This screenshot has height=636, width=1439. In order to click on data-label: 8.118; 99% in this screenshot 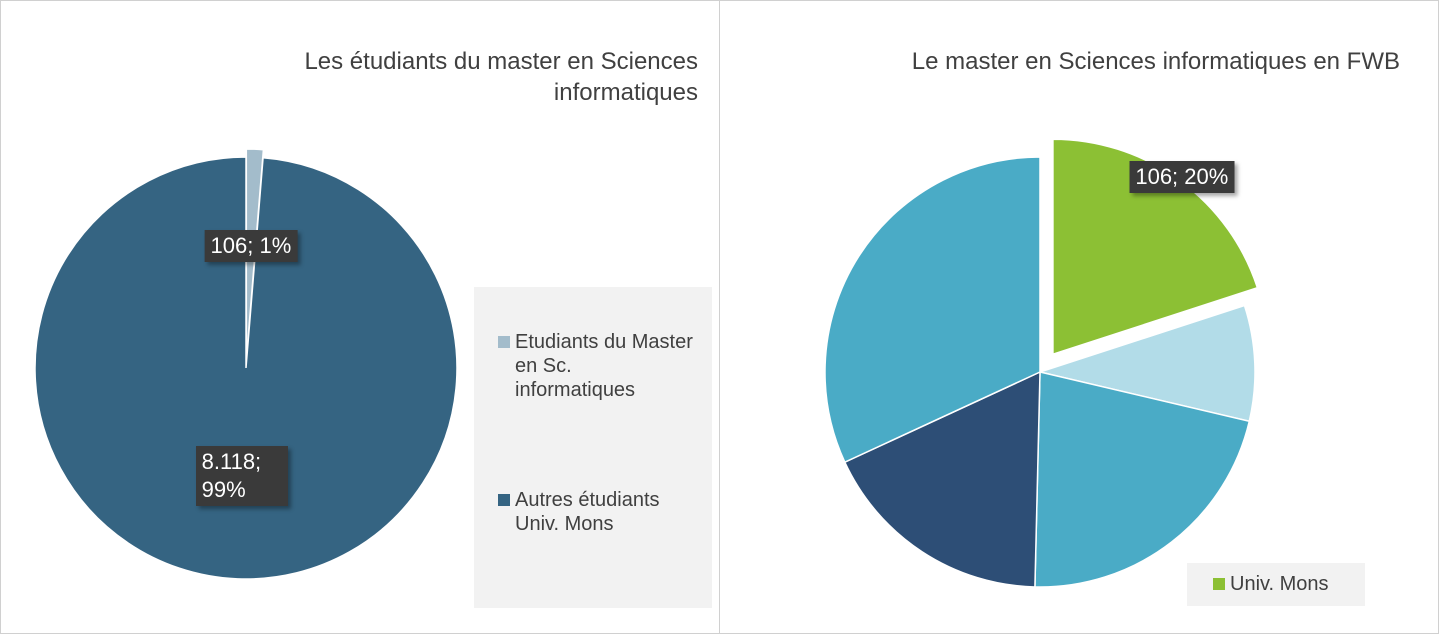, I will do `click(241, 475)`.